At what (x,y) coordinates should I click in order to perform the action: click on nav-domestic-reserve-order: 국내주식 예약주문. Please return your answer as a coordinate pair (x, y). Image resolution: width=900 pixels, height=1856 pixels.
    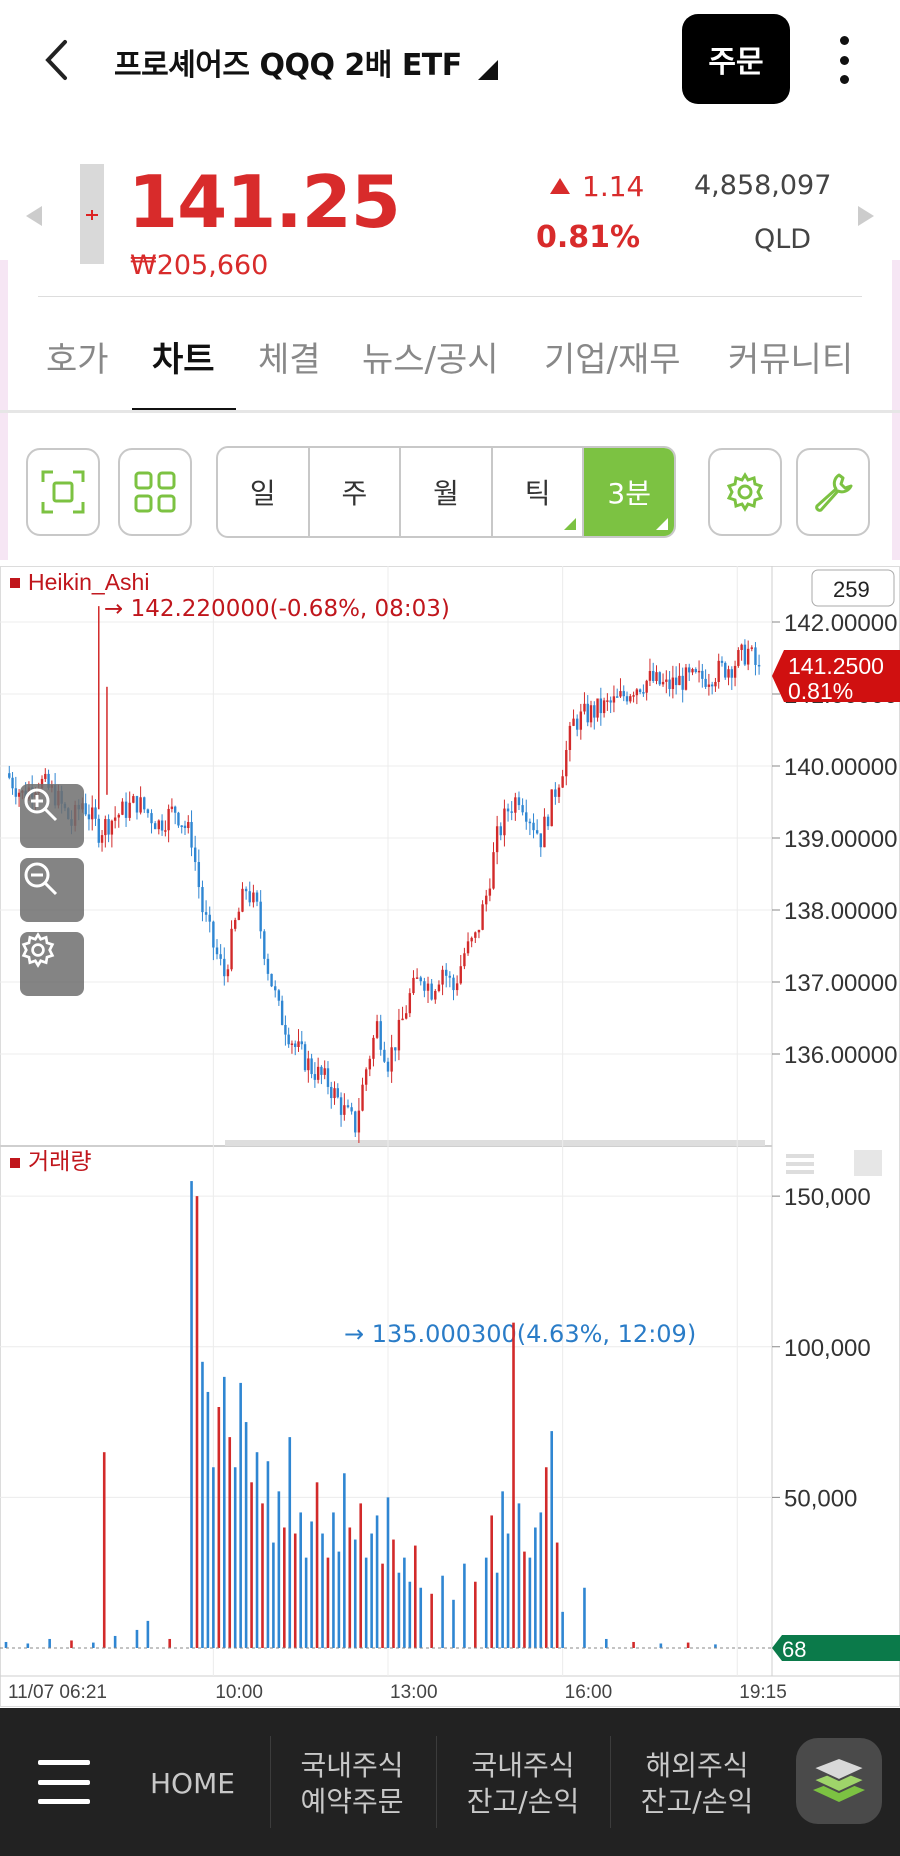
    Looking at the image, I should click on (352, 1783).